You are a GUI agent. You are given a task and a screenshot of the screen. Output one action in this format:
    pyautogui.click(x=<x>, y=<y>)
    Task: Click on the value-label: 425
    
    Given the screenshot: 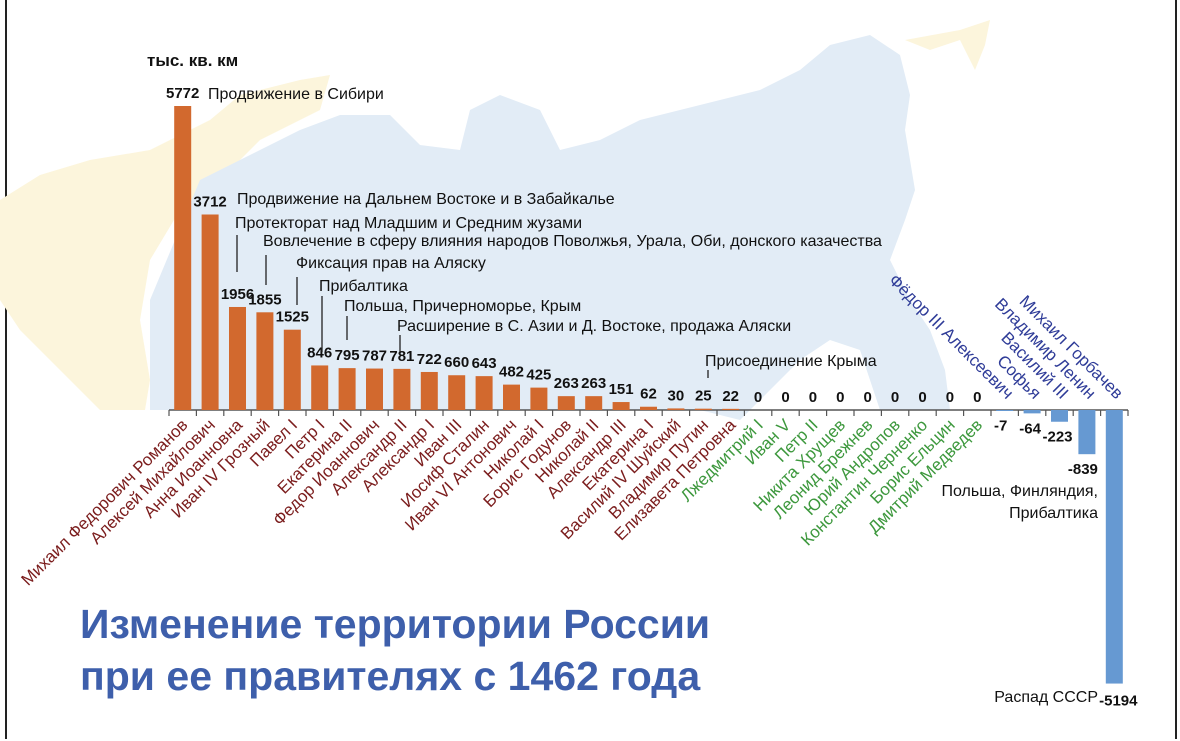 What is the action you would take?
    pyautogui.click(x=538, y=375)
    